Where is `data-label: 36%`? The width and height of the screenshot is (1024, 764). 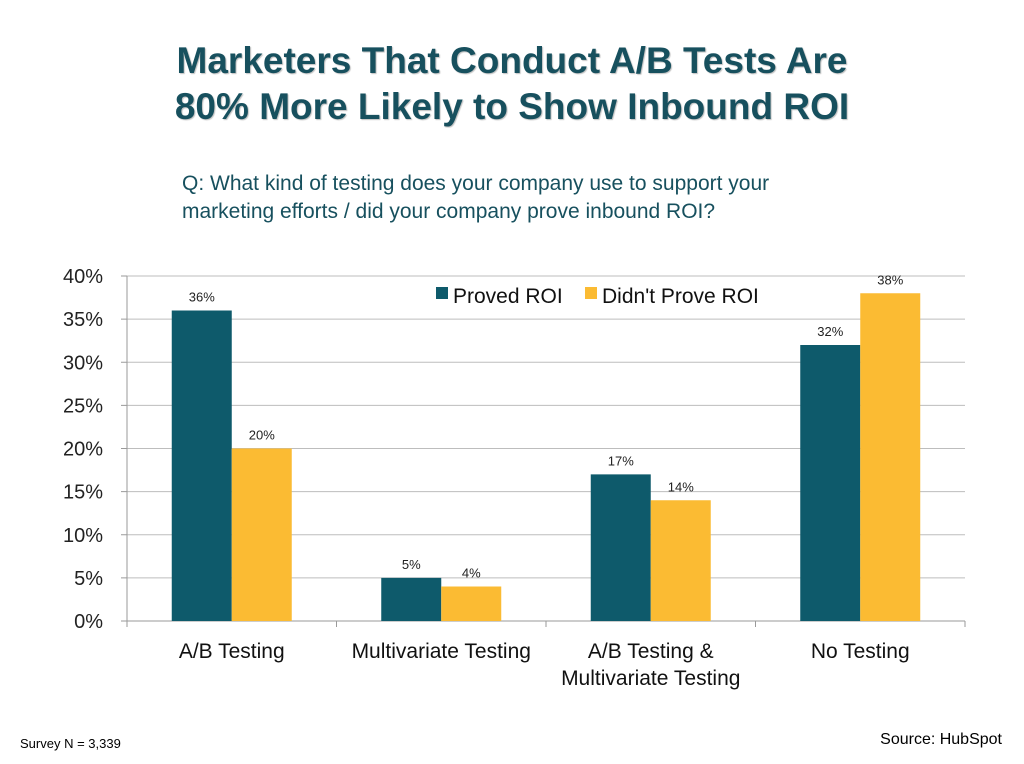
data-label: 36% is located at coordinates (202, 297).